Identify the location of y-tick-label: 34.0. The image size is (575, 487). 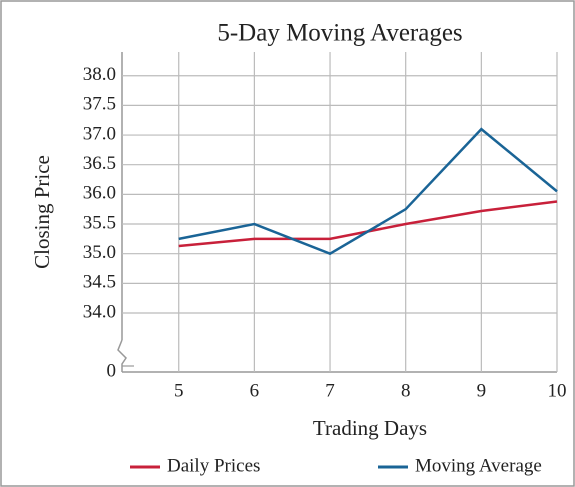
(99, 311).